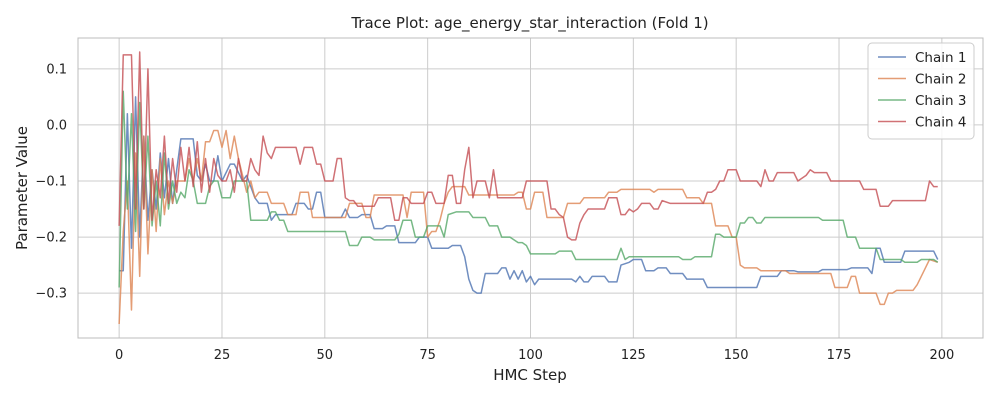 This screenshot has height=400, width=1000. I want to click on y-tick-label: −0.3, so click(51, 294).